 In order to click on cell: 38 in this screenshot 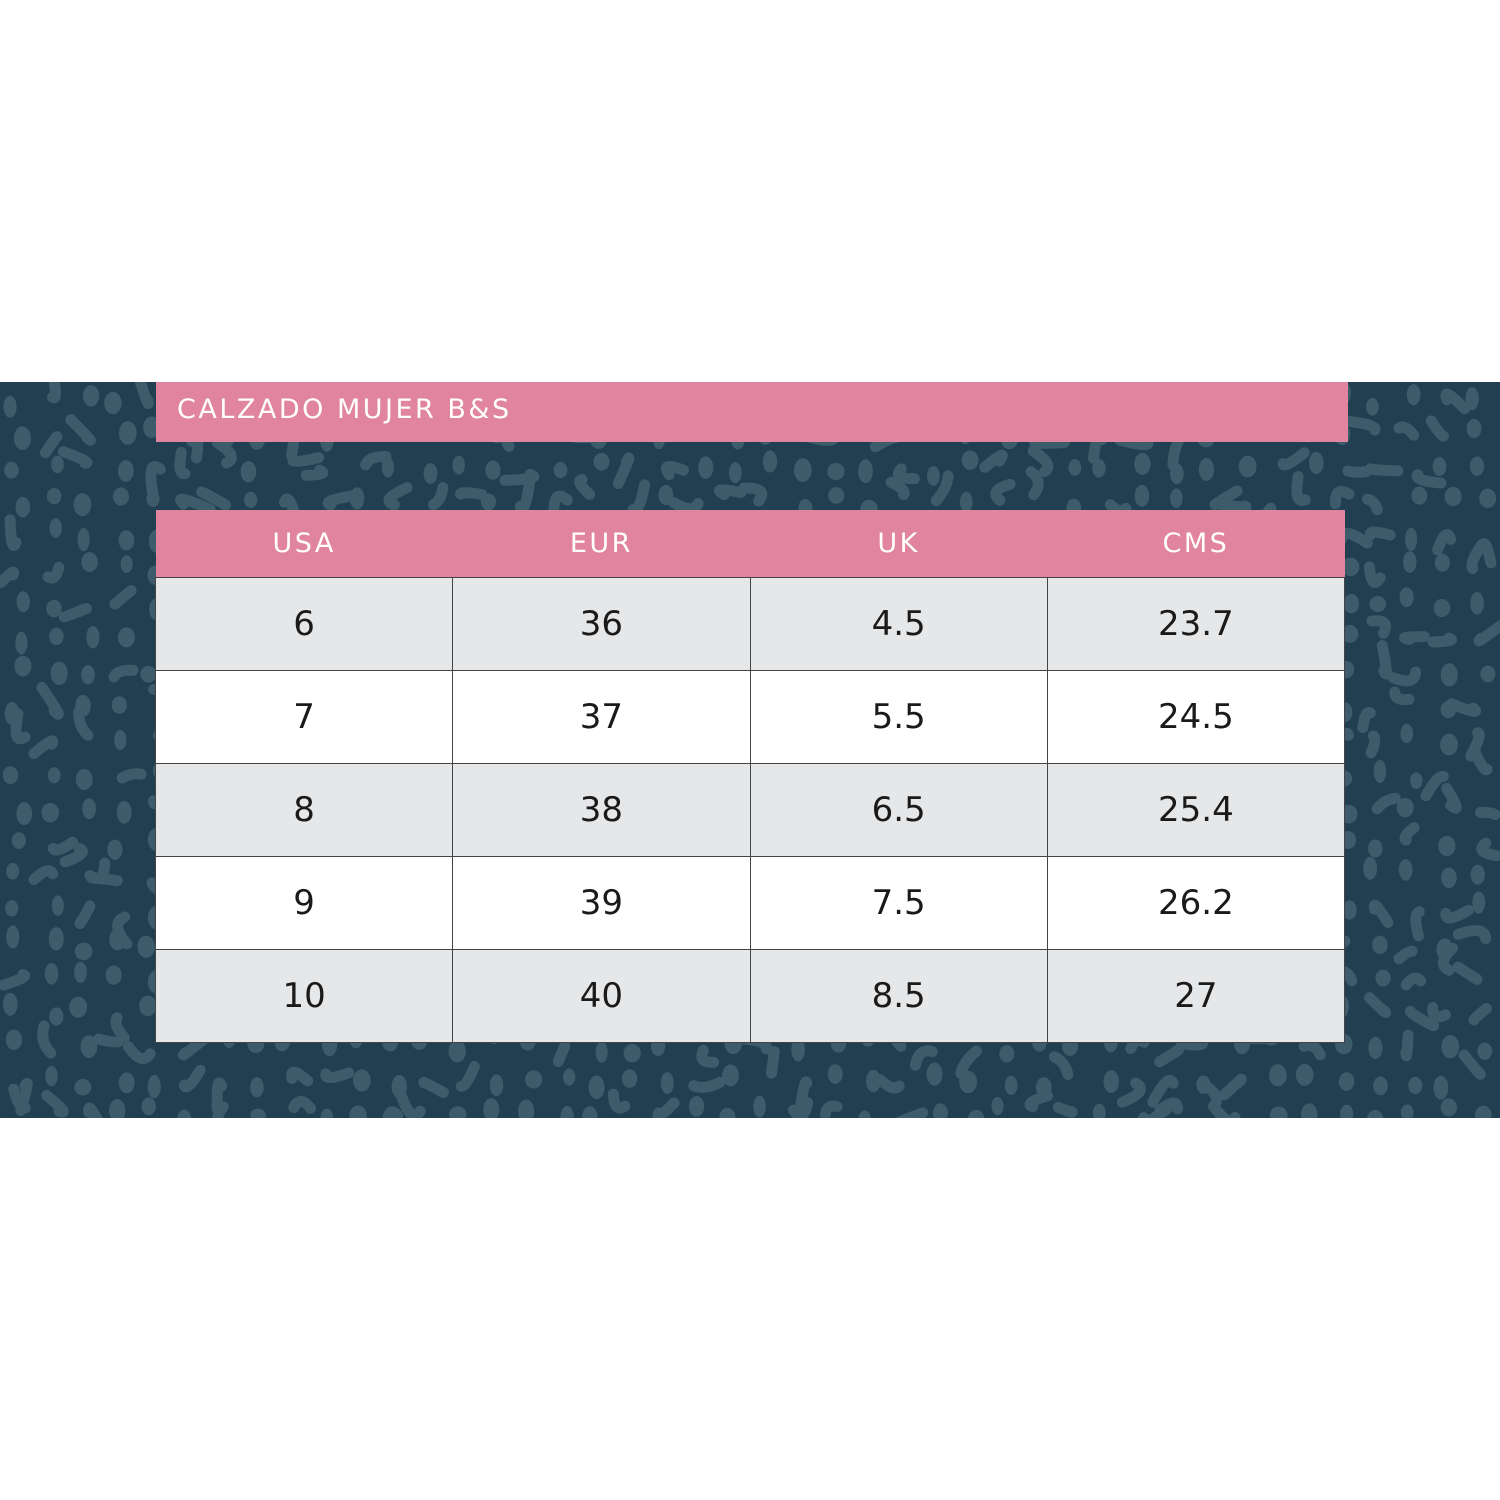, I will do `click(601, 810)`.